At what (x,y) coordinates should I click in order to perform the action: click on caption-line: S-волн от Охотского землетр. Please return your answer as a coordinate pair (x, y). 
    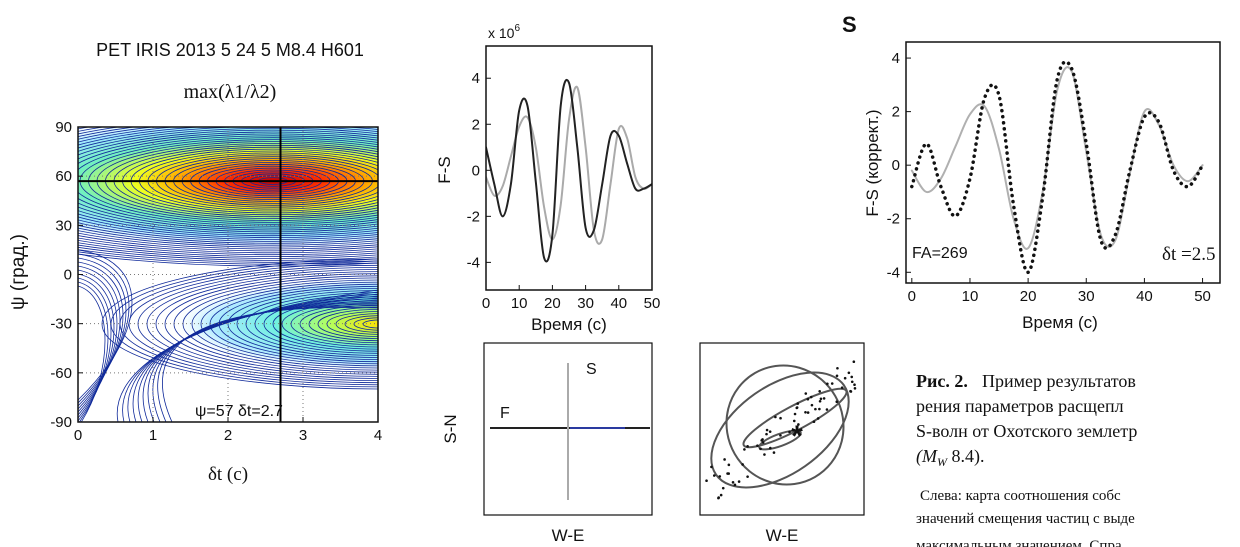
    Looking at the image, I should click on (1026, 431).